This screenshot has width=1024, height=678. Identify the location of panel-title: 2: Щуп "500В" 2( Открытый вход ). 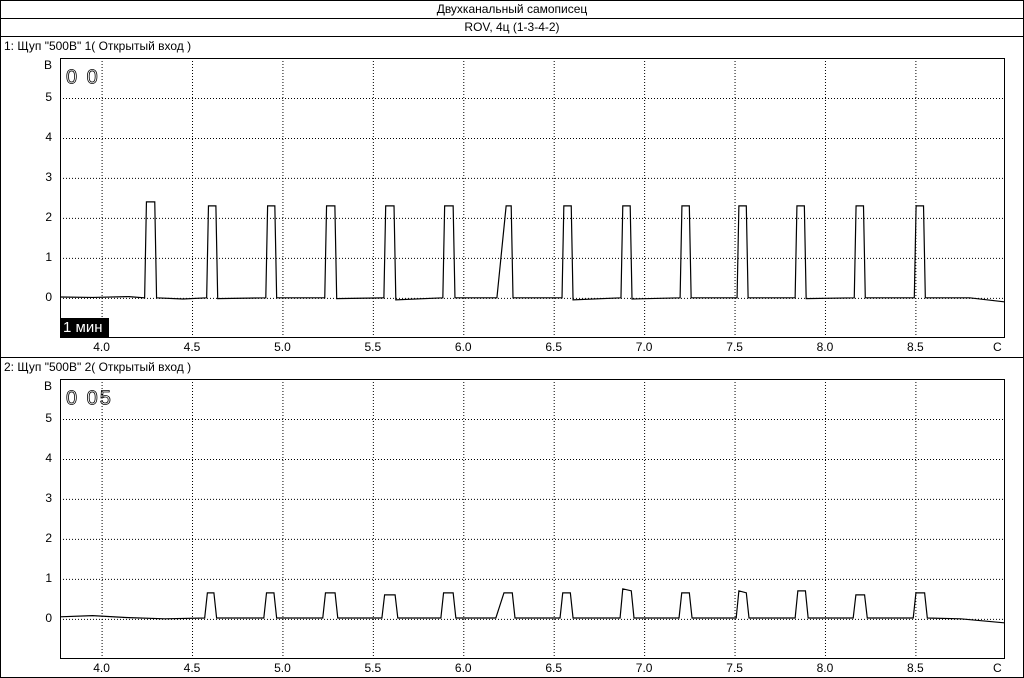
(97, 367).